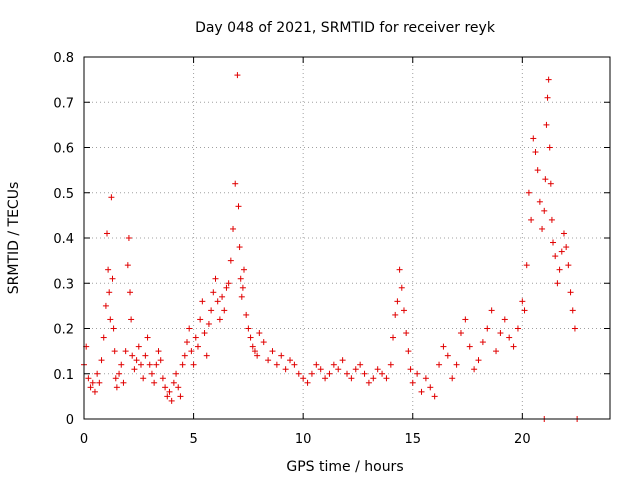 This screenshot has height=480, width=640. What do you see at coordinates (63, 103) in the screenshot?
I see `y-tick-label: 0.7` at bounding box center [63, 103].